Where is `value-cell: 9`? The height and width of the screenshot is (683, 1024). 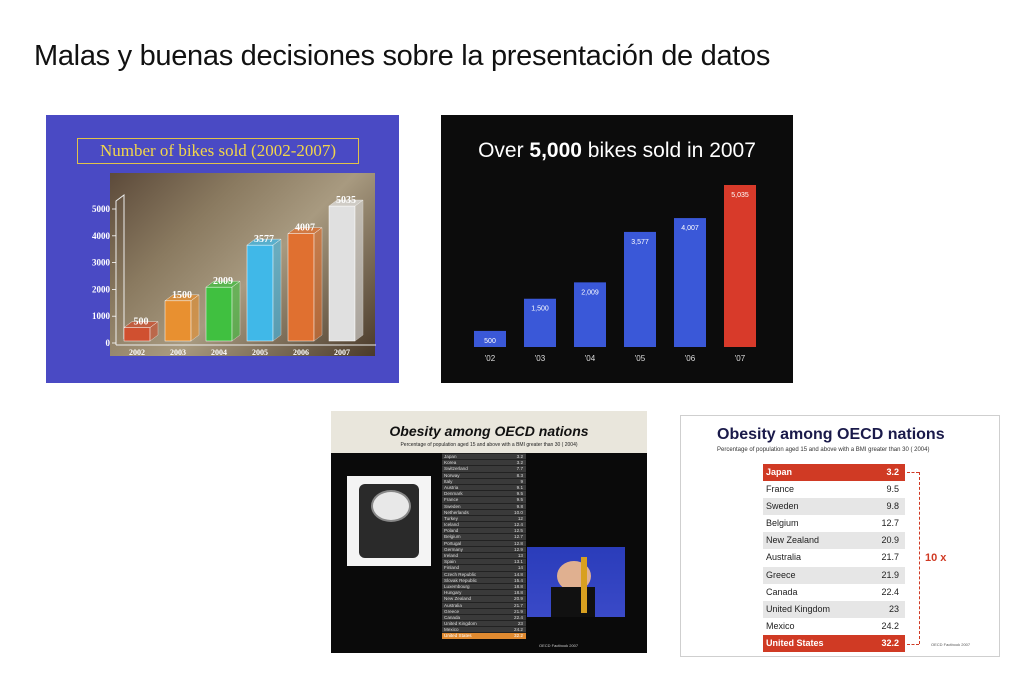 value-cell: 9 is located at coordinates (521, 481).